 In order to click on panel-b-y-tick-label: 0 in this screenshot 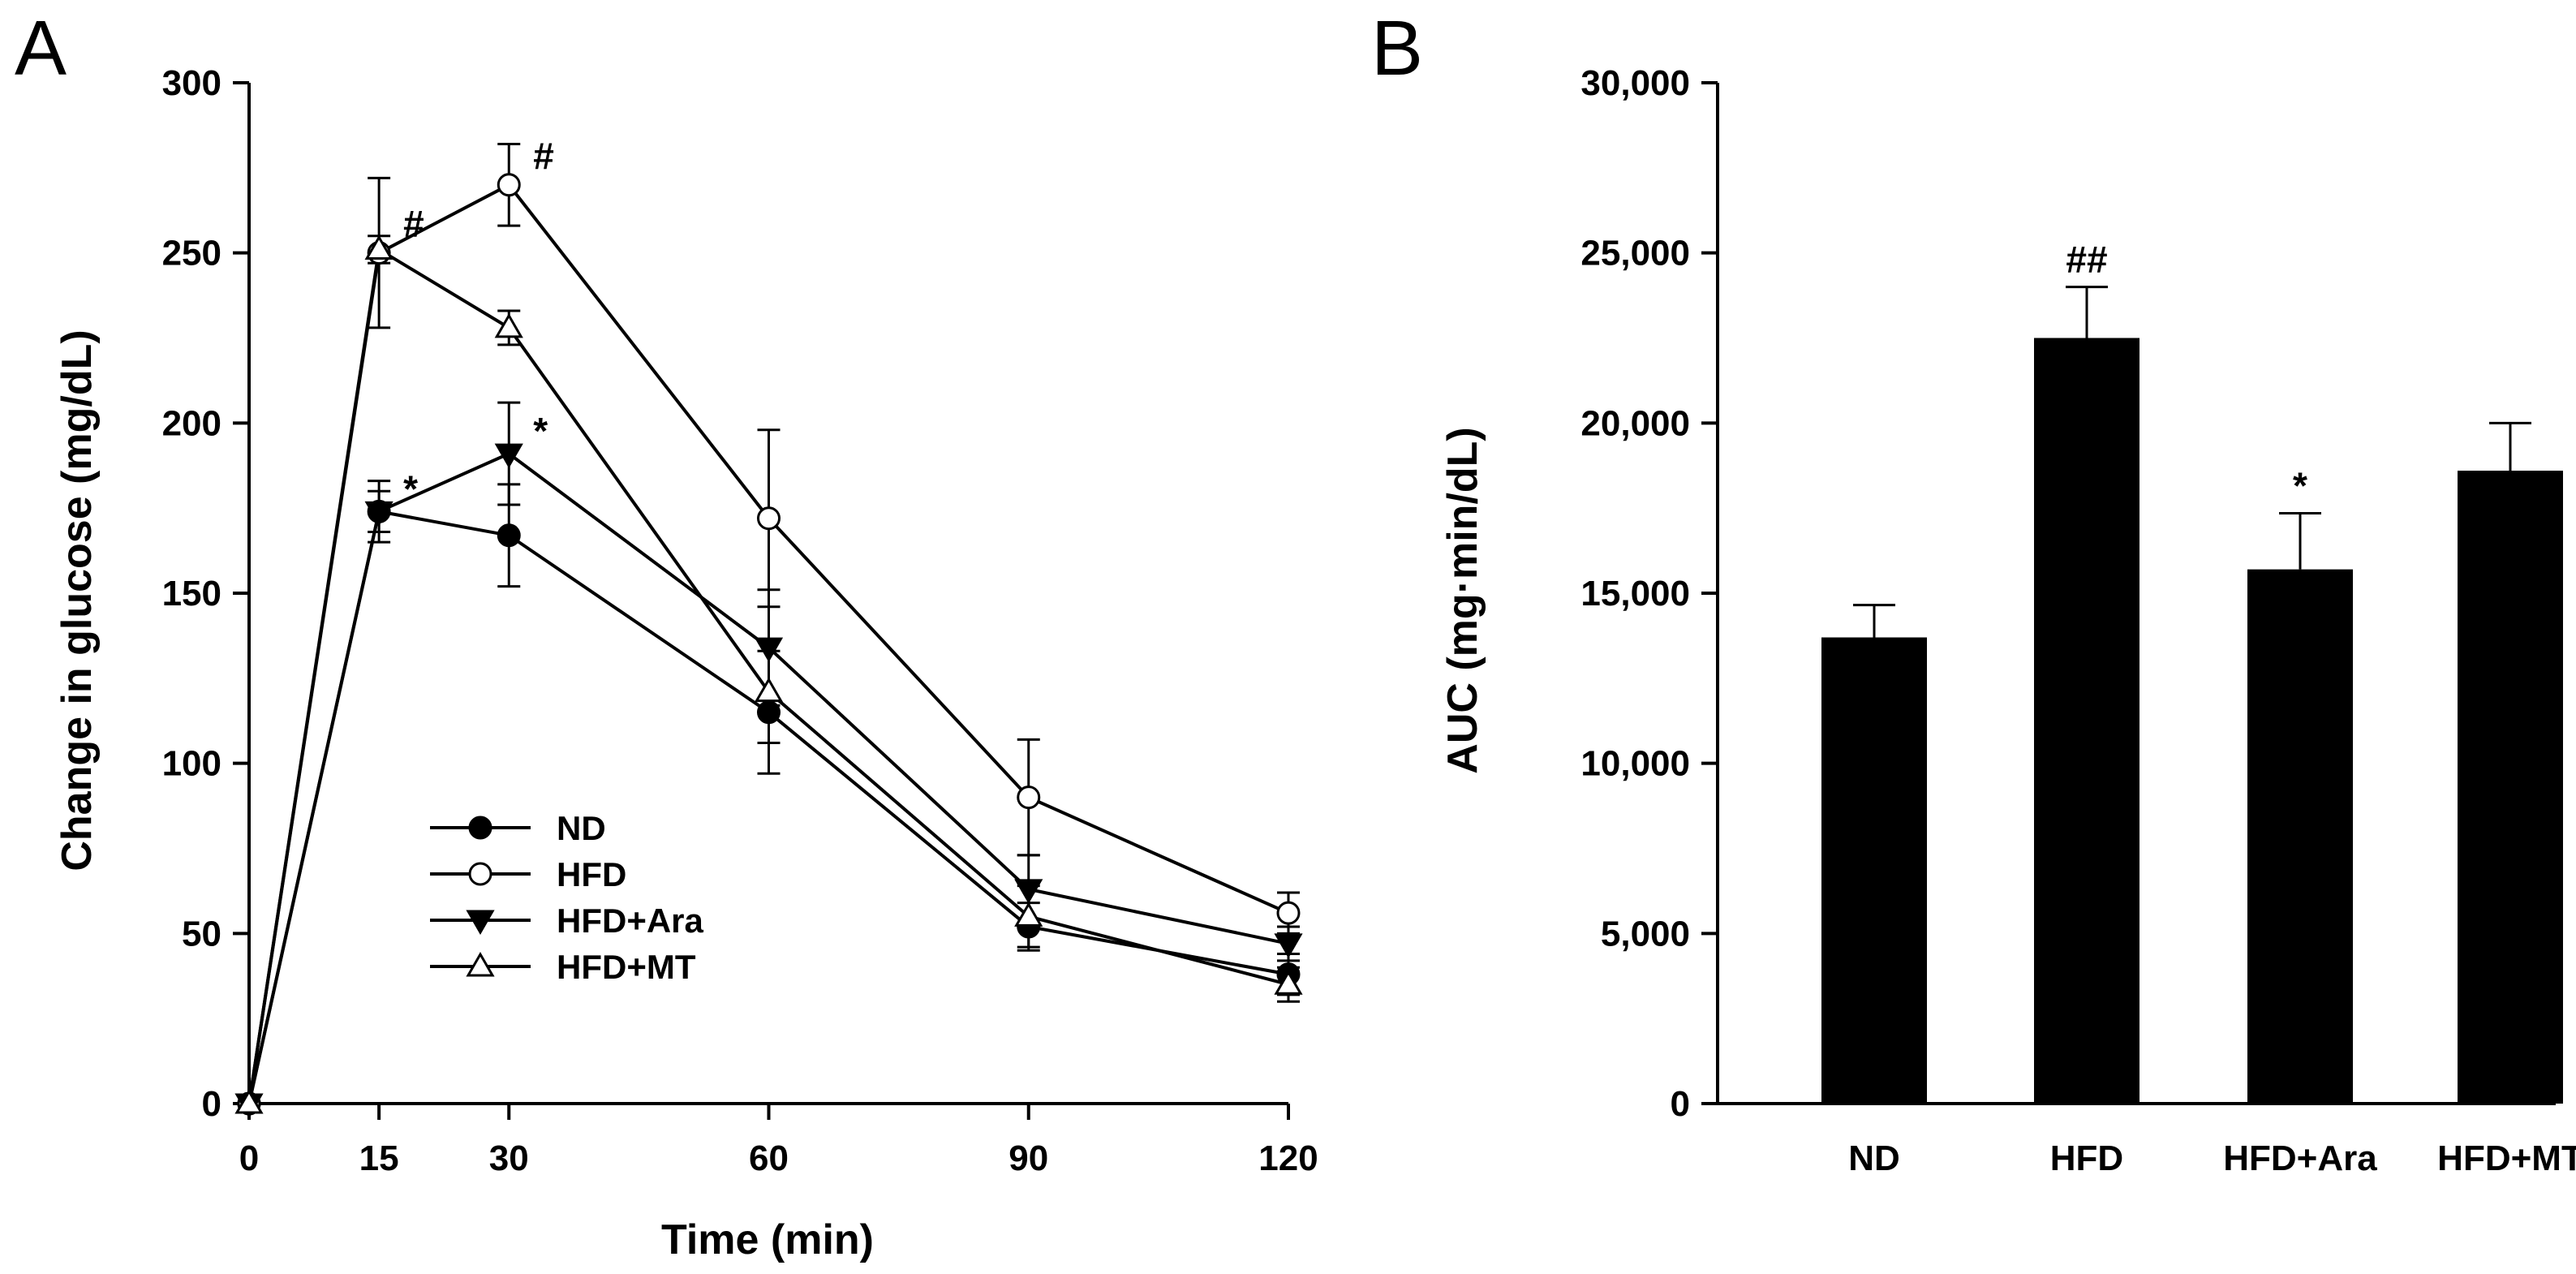, I will do `click(1681, 1104)`.